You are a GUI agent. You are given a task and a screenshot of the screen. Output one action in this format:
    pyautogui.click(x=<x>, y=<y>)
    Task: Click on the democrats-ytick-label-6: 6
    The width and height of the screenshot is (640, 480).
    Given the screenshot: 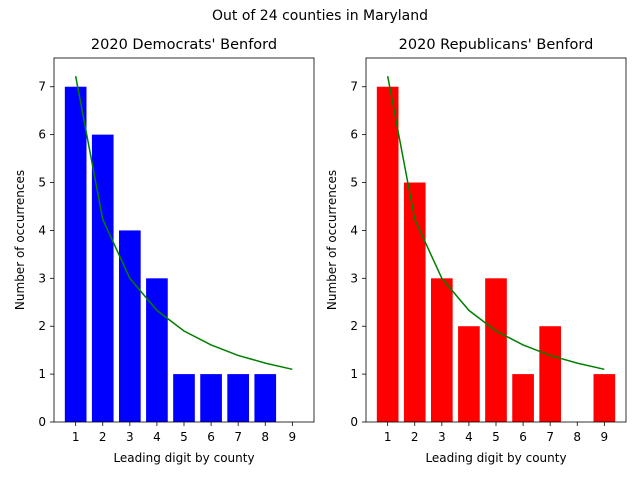 What is the action you would take?
    pyautogui.click(x=42, y=135)
    